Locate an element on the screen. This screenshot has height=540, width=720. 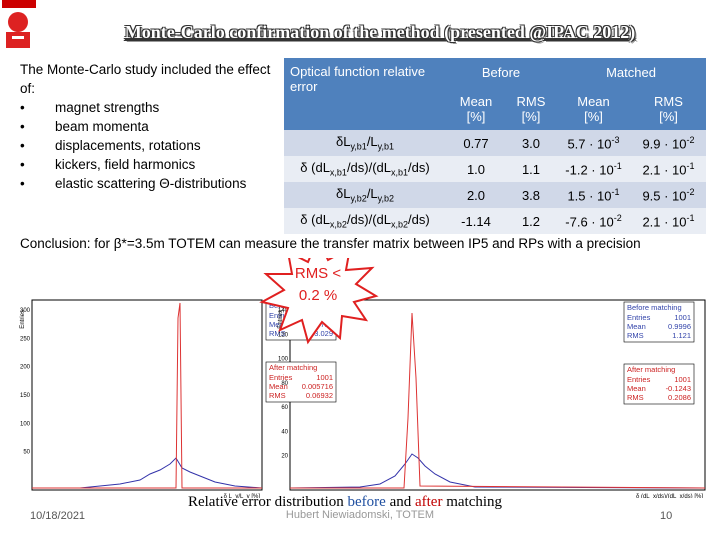
text-part: y,b1 is located at coordinates (358, 146).